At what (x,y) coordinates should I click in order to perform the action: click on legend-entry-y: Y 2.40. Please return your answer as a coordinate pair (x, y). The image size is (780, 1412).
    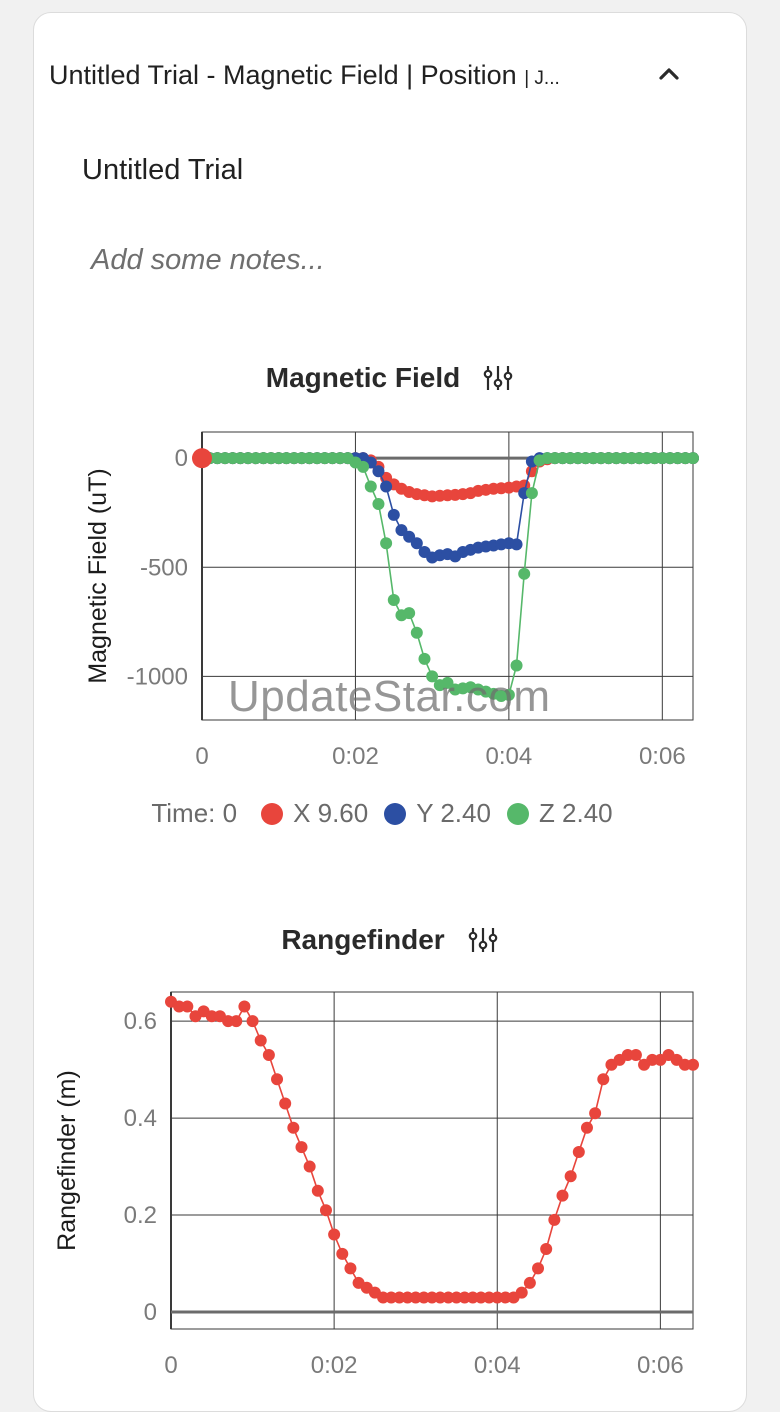
    Looking at the image, I should click on (437, 813).